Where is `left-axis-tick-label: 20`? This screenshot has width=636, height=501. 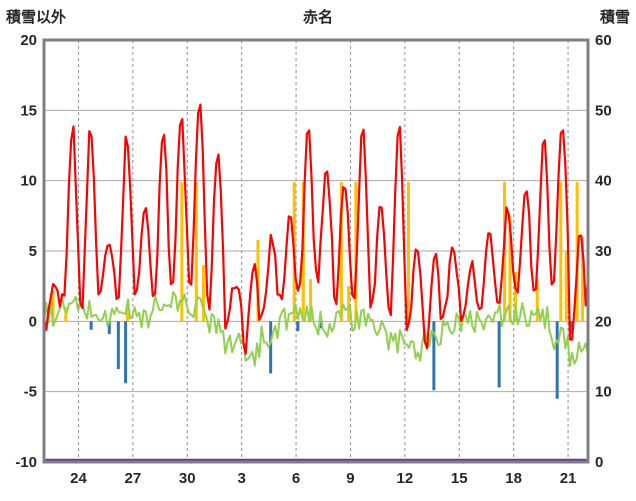
left-axis-tick-label: 20 is located at coordinates (28, 40).